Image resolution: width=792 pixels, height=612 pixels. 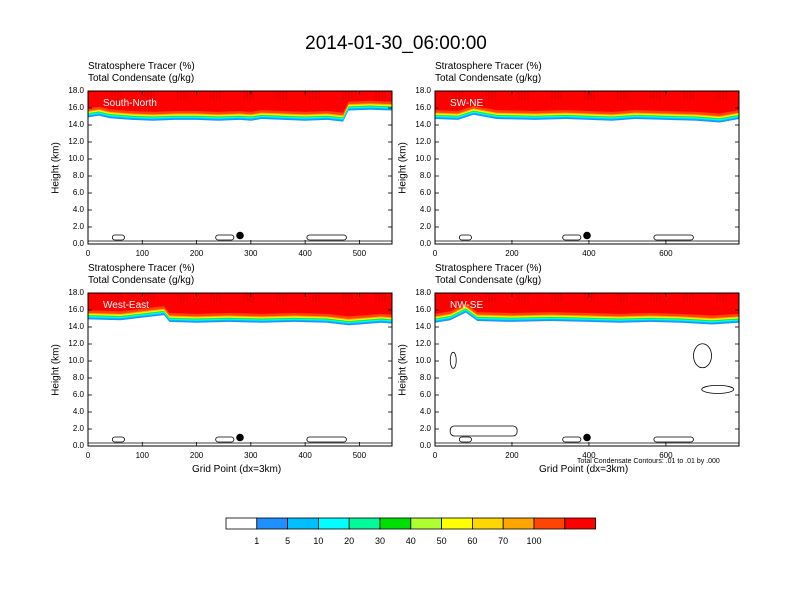 What do you see at coordinates (410, 523) in the screenshot?
I see `colorbar` at bounding box center [410, 523].